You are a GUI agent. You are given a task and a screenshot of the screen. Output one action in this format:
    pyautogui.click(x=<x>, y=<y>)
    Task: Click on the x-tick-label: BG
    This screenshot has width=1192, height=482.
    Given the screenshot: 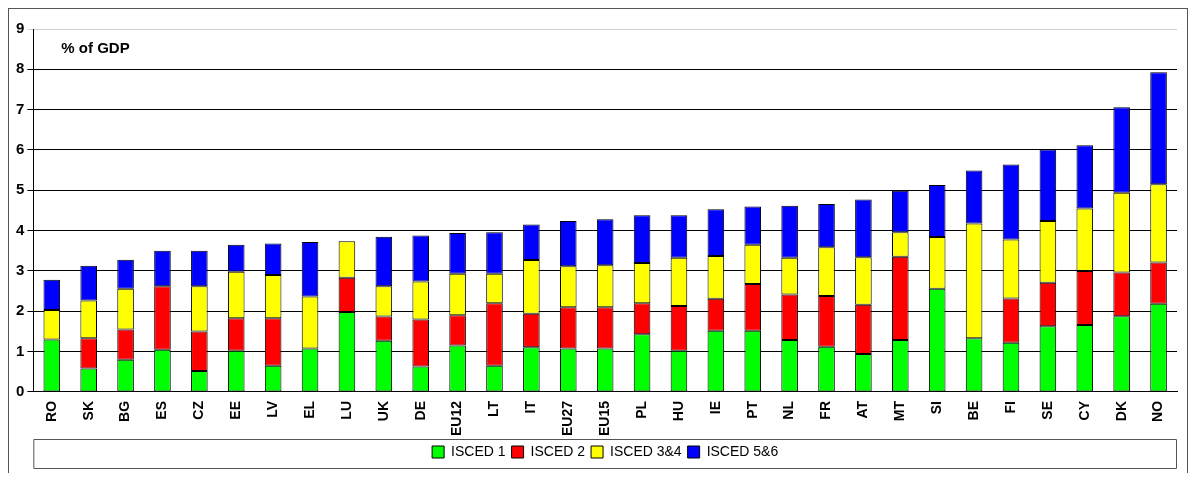 What is the action you would take?
    pyautogui.click(x=124, y=411)
    